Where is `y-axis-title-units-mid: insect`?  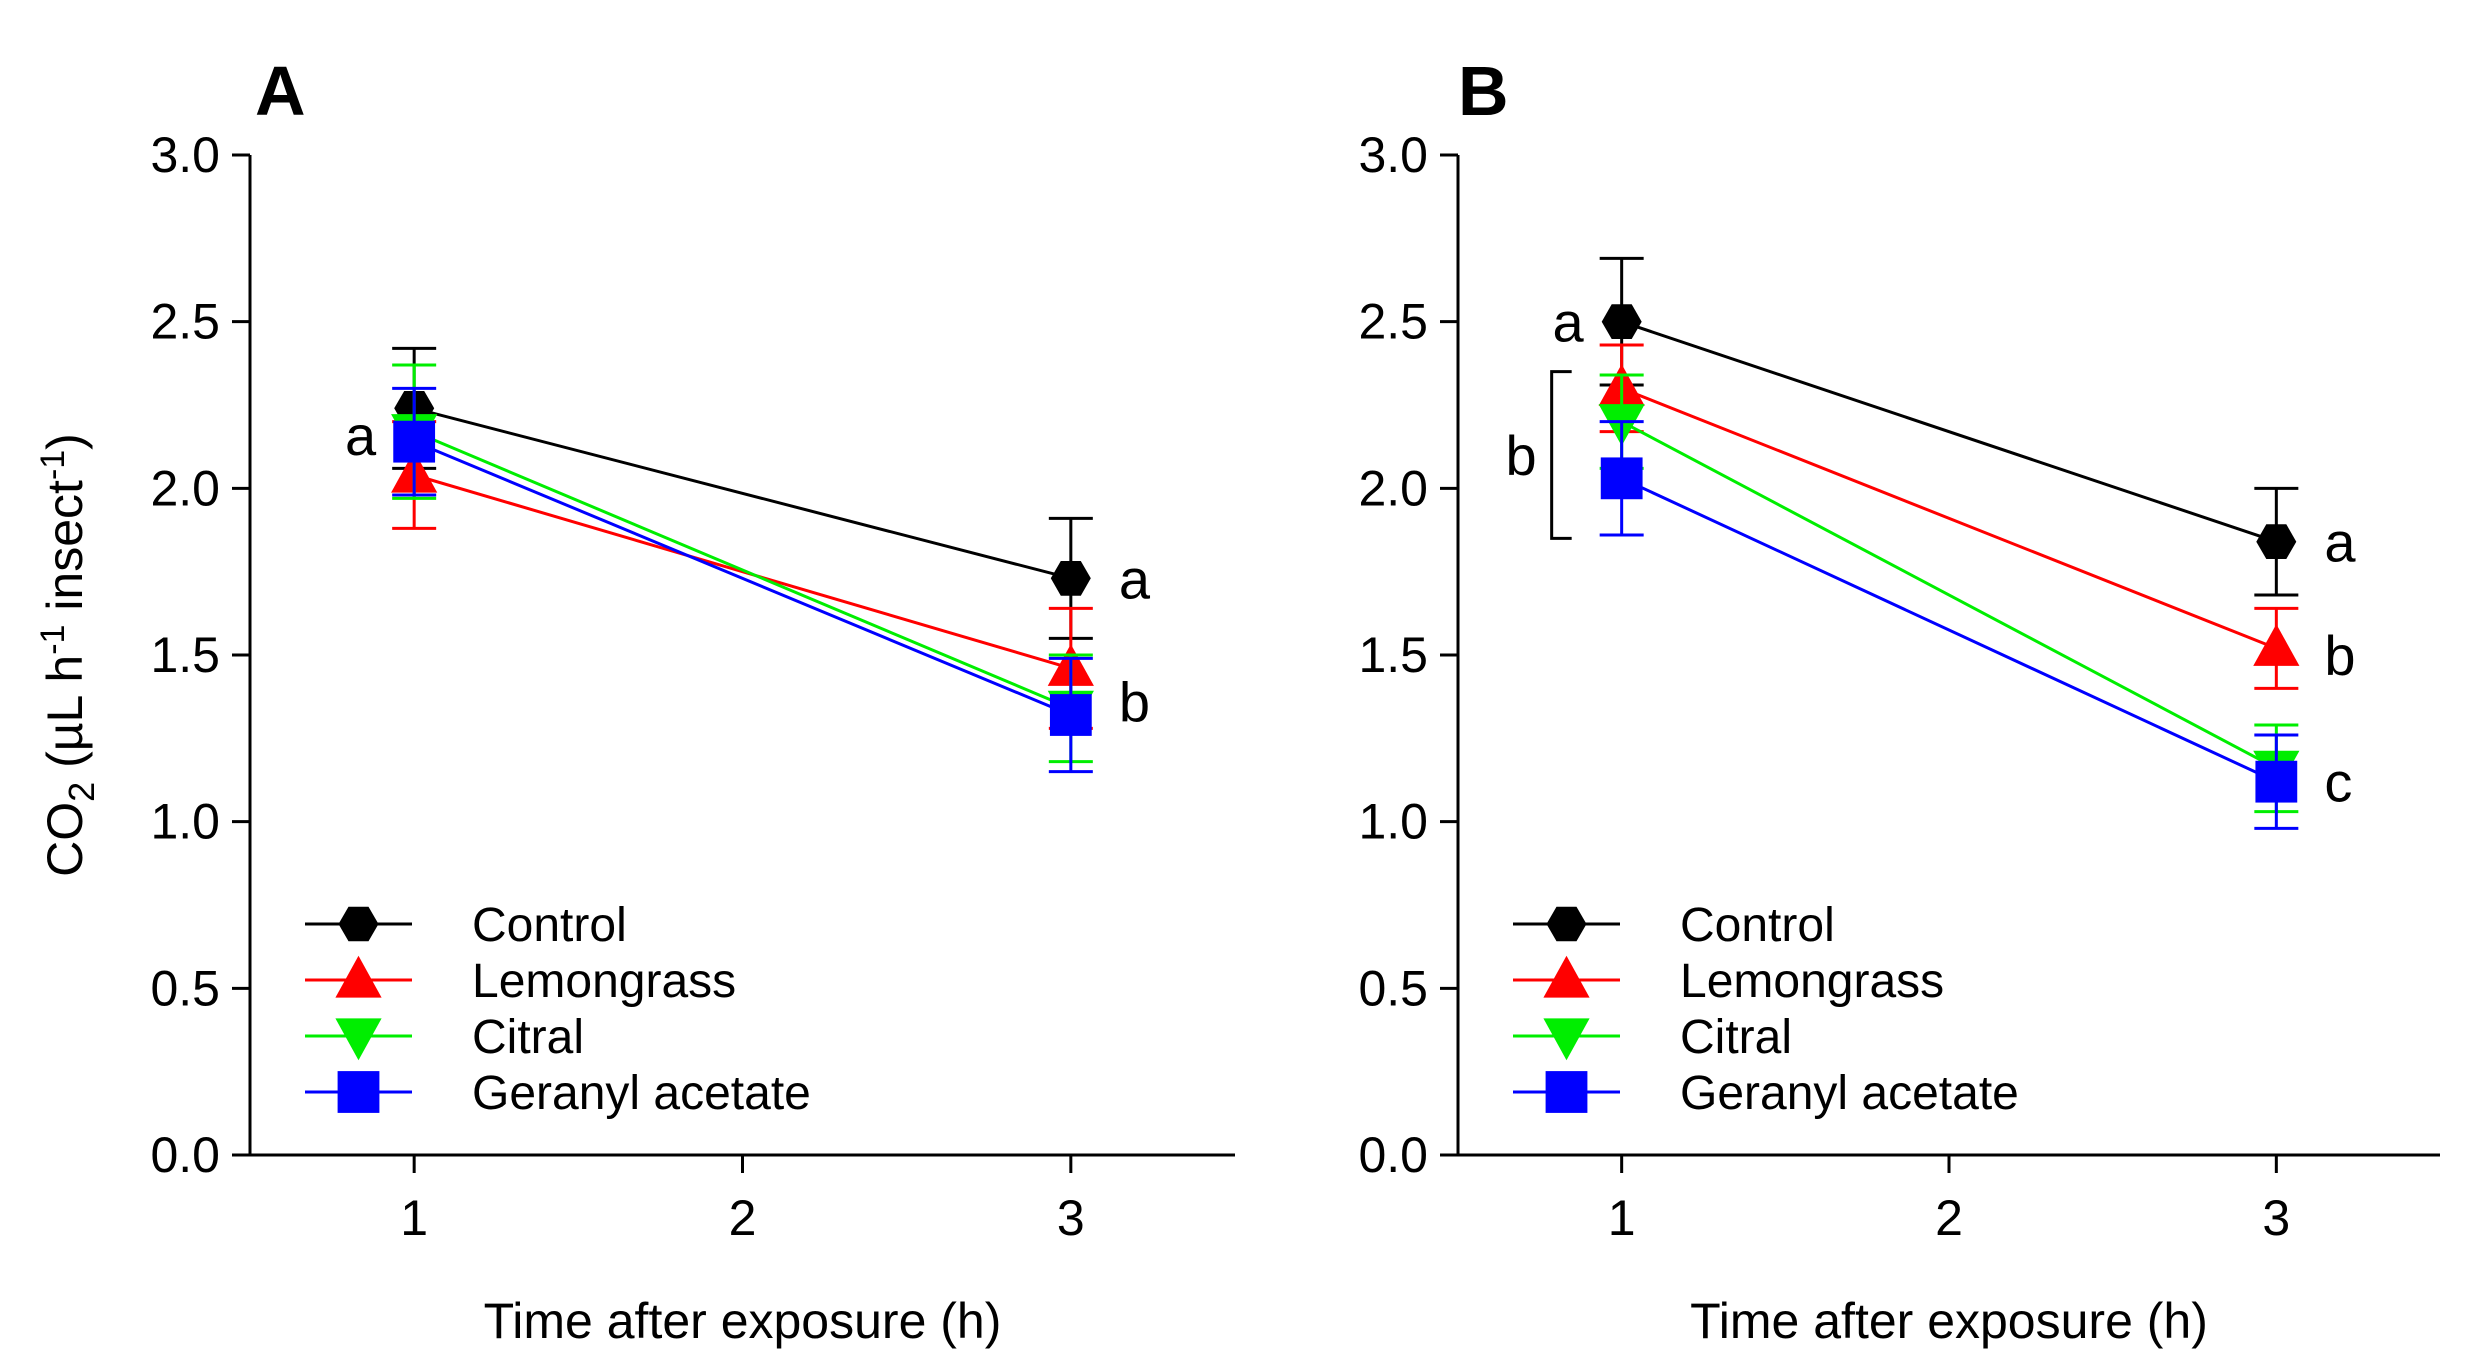 y-axis-title-units-mid: insect is located at coordinates (65, 552).